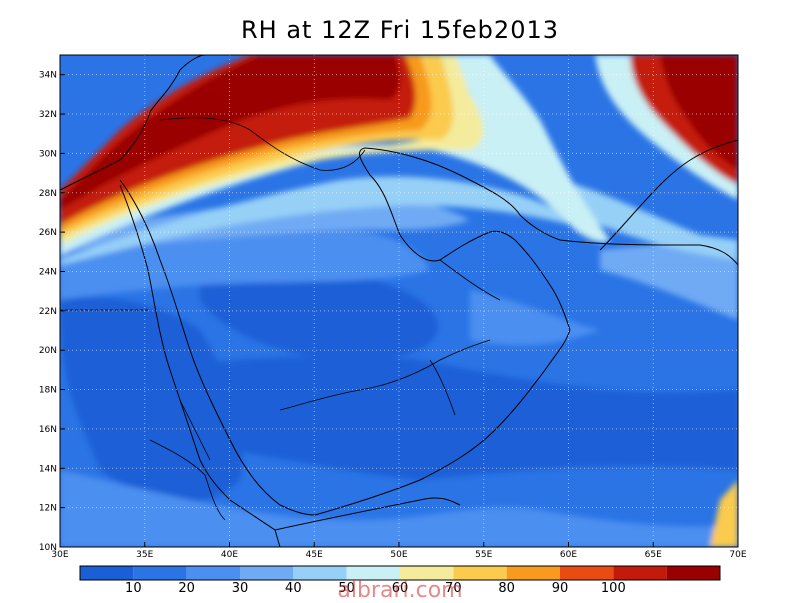 This screenshot has height=603, width=800. What do you see at coordinates (425, 204) in the screenshot?
I see `coastline-persian-gulf` at bounding box center [425, 204].